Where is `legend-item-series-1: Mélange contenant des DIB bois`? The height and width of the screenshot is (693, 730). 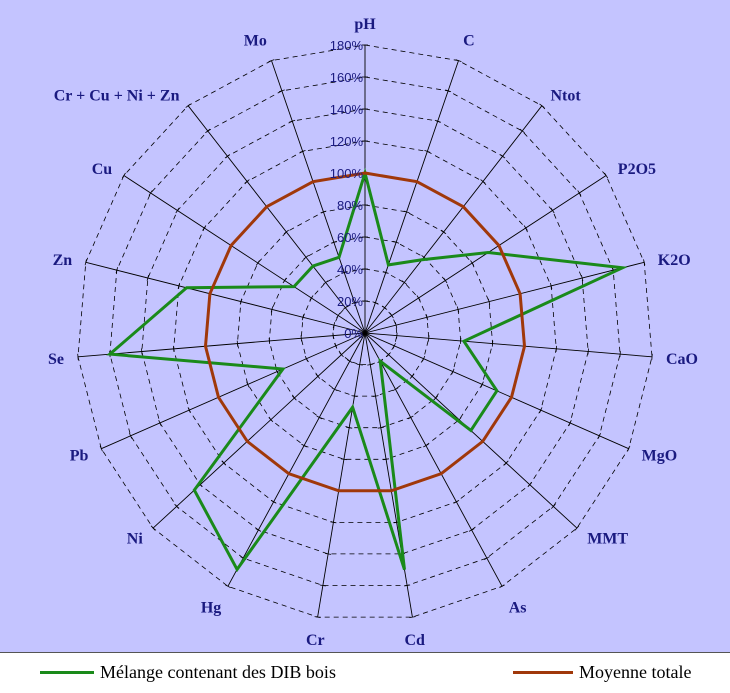 legend-item-series-1: Mélange contenant des DIB bois is located at coordinates (188, 672).